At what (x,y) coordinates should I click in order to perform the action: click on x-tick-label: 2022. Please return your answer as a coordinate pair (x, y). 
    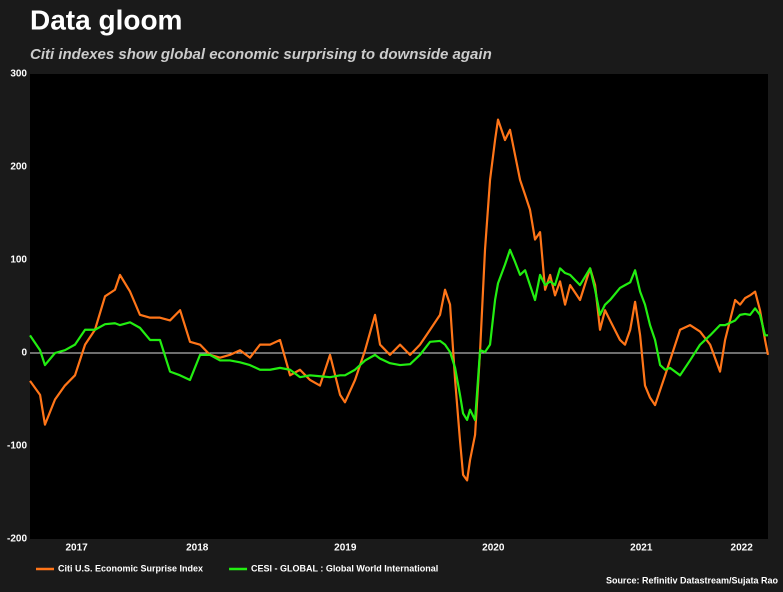
    Looking at the image, I should click on (742, 548).